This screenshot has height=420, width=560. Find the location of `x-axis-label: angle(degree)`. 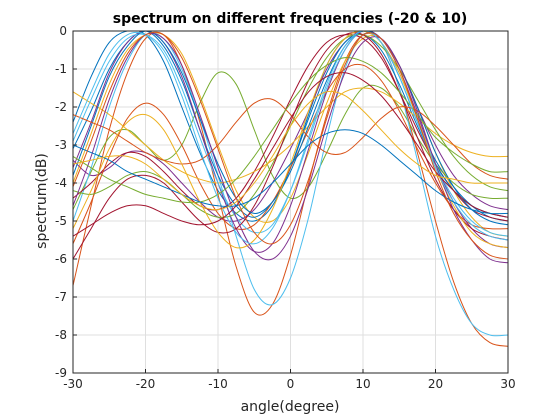

x-axis-label: angle(degree) is located at coordinates (290, 407).